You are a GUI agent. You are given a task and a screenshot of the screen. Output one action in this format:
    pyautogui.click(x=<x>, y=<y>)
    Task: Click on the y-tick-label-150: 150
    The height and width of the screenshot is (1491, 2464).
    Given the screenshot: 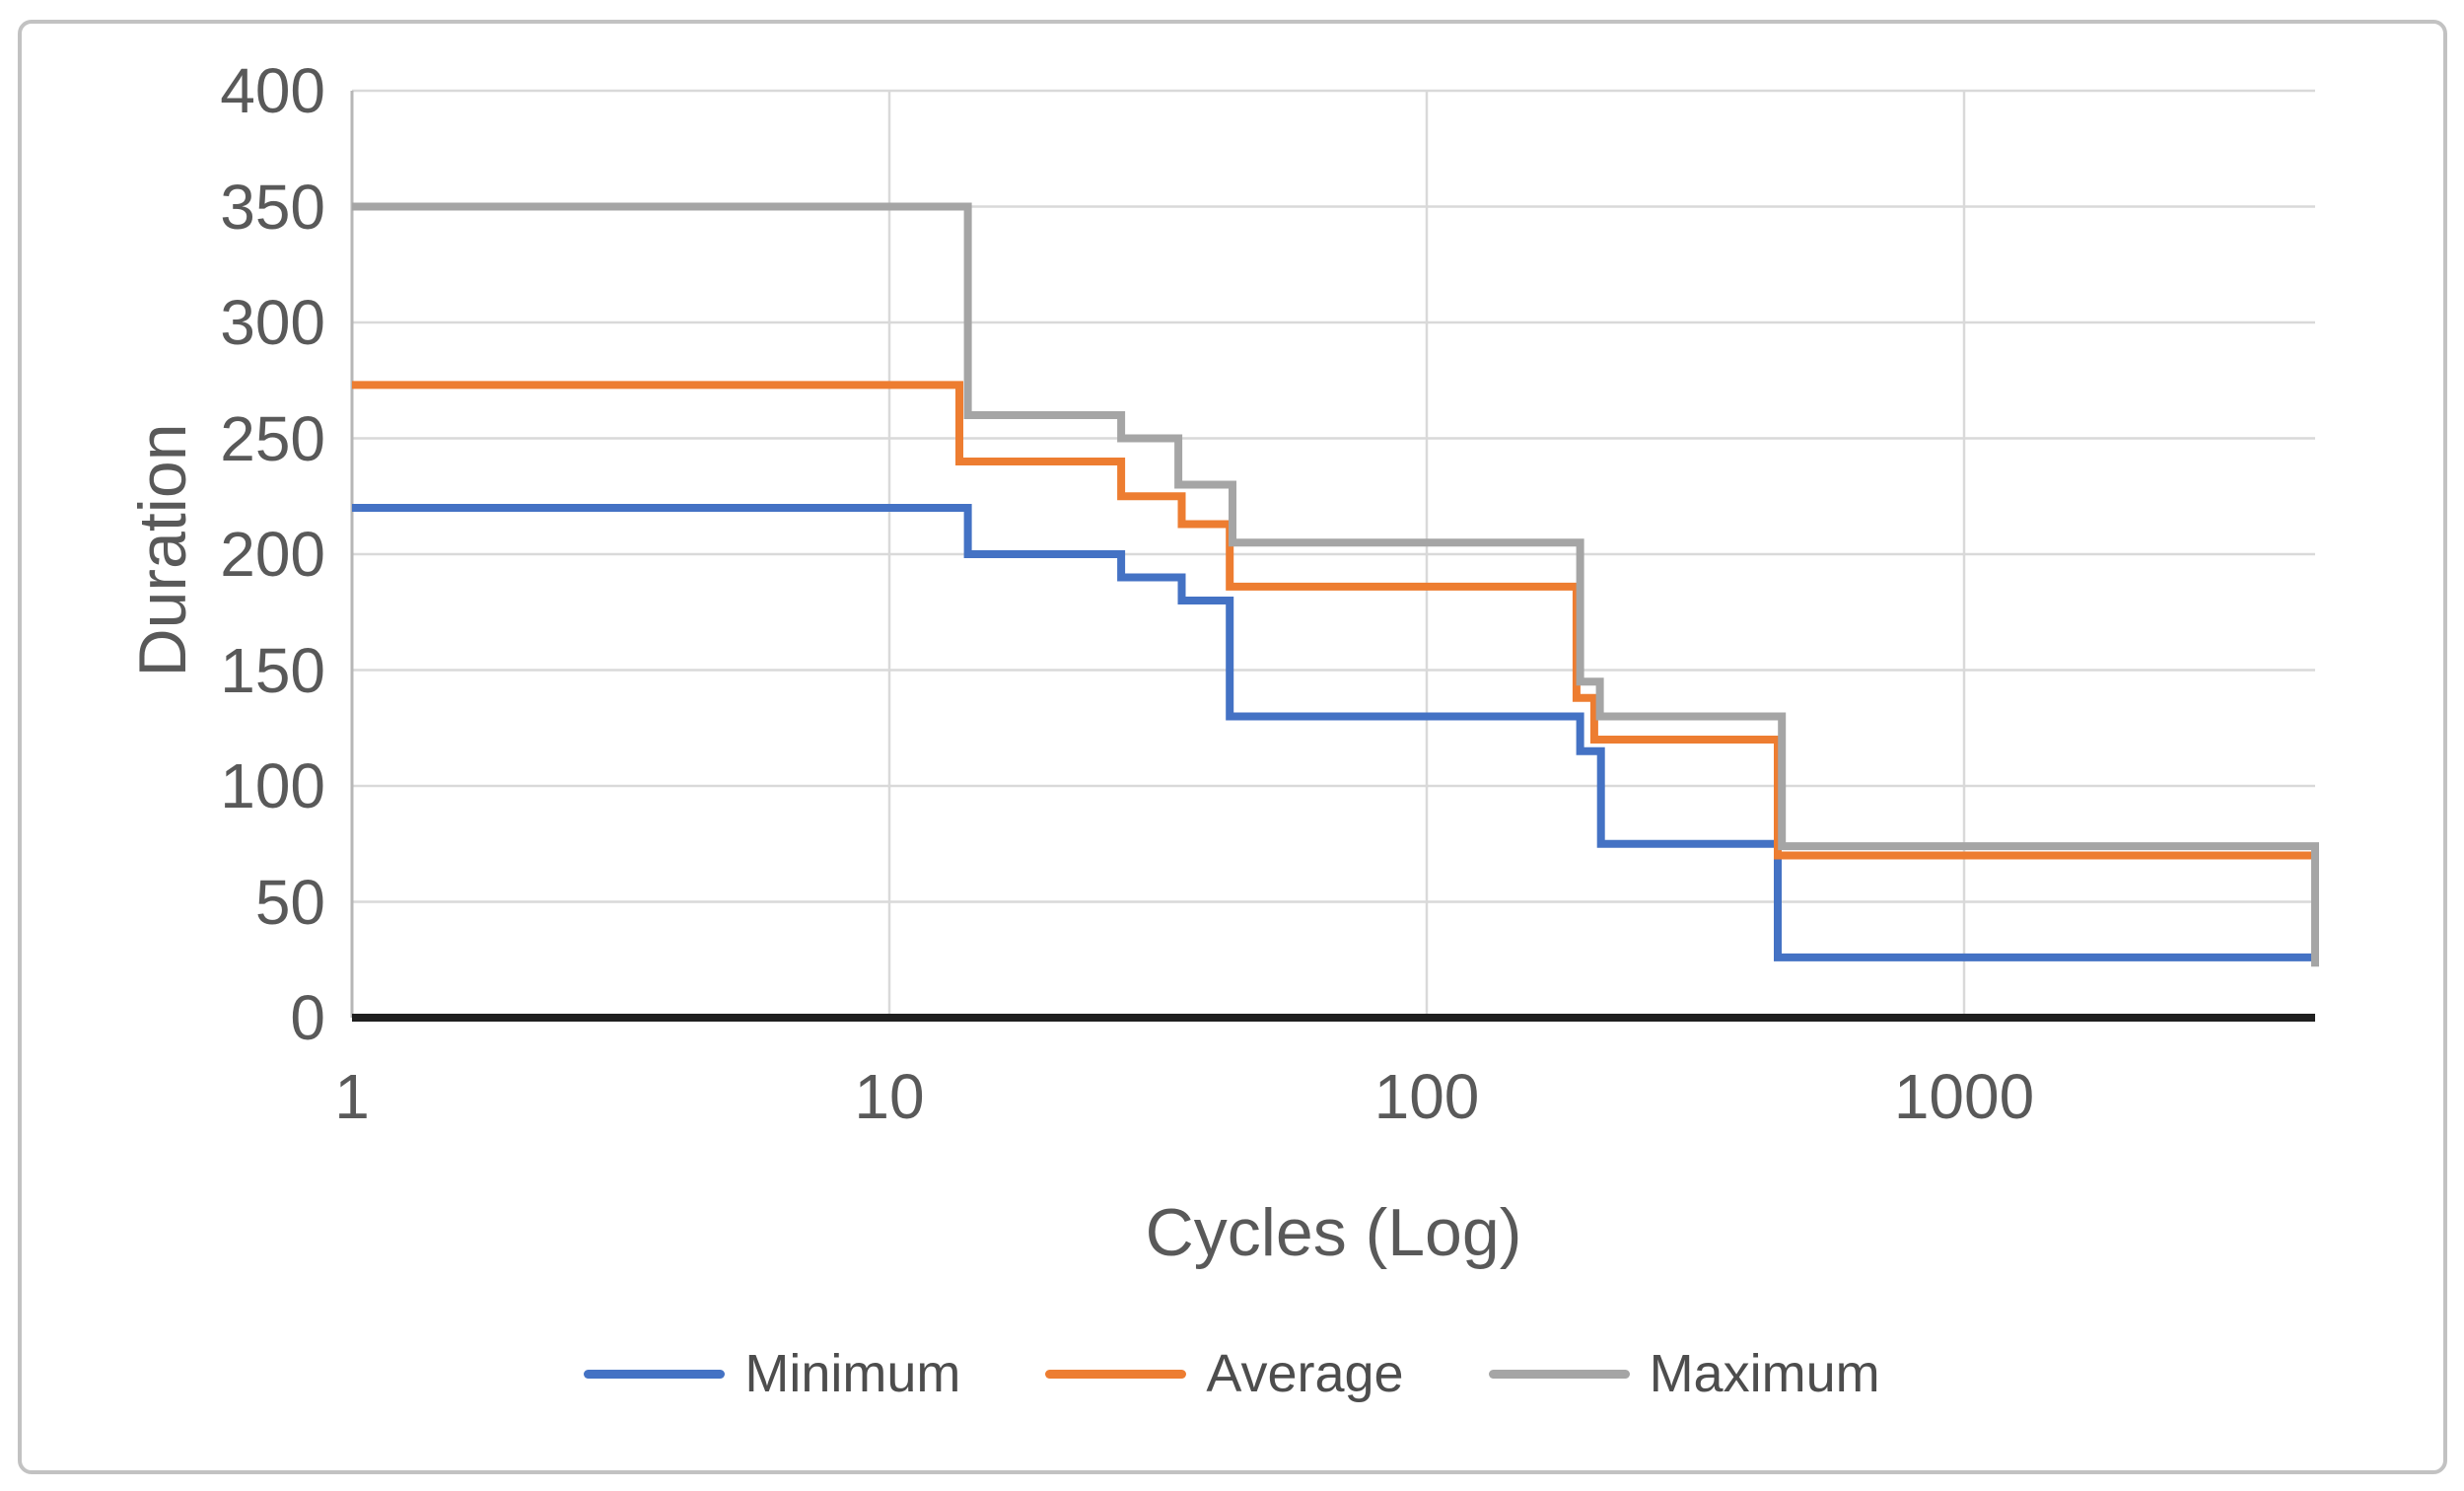 What is the action you would take?
    pyautogui.click(x=272, y=670)
    